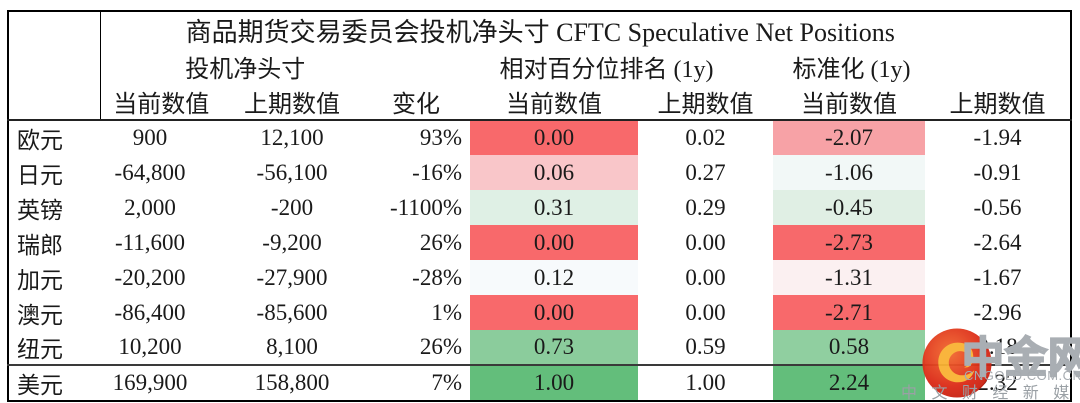  Describe the element at coordinates (40, 175) in the screenshot. I see `row-label: 日元` at that location.